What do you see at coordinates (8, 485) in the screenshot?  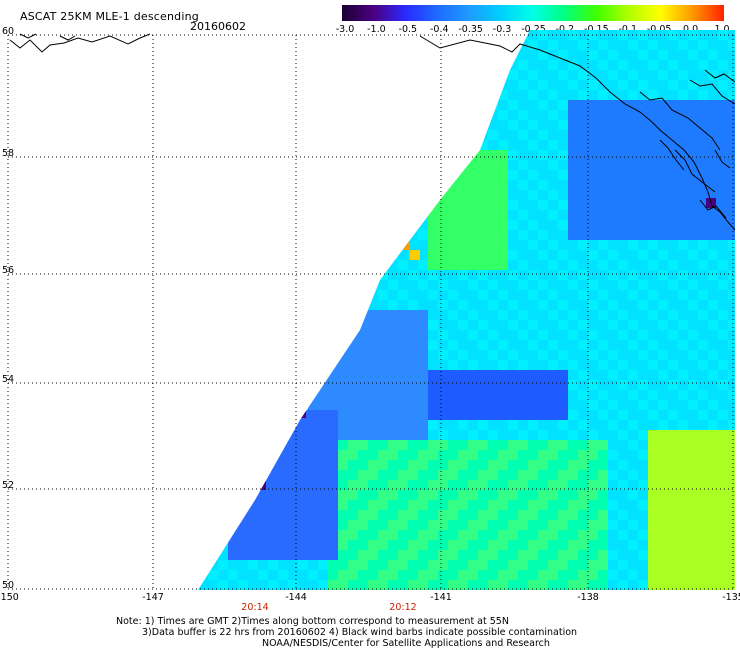 I see `latitude-label: 52` at bounding box center [8, 485].